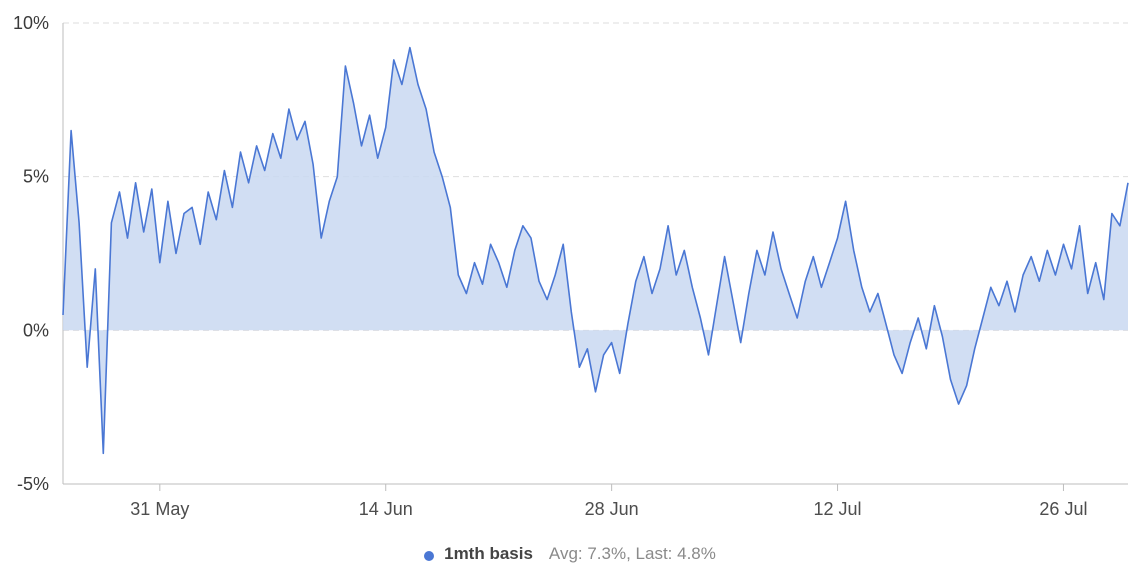 The width and height of the screenshot is (1140, 579). Describe the element at coordinates (632, 553) in the screenshot. I see `legend-stats: Avg: 7.3%, Last: 4.8%` at that location.